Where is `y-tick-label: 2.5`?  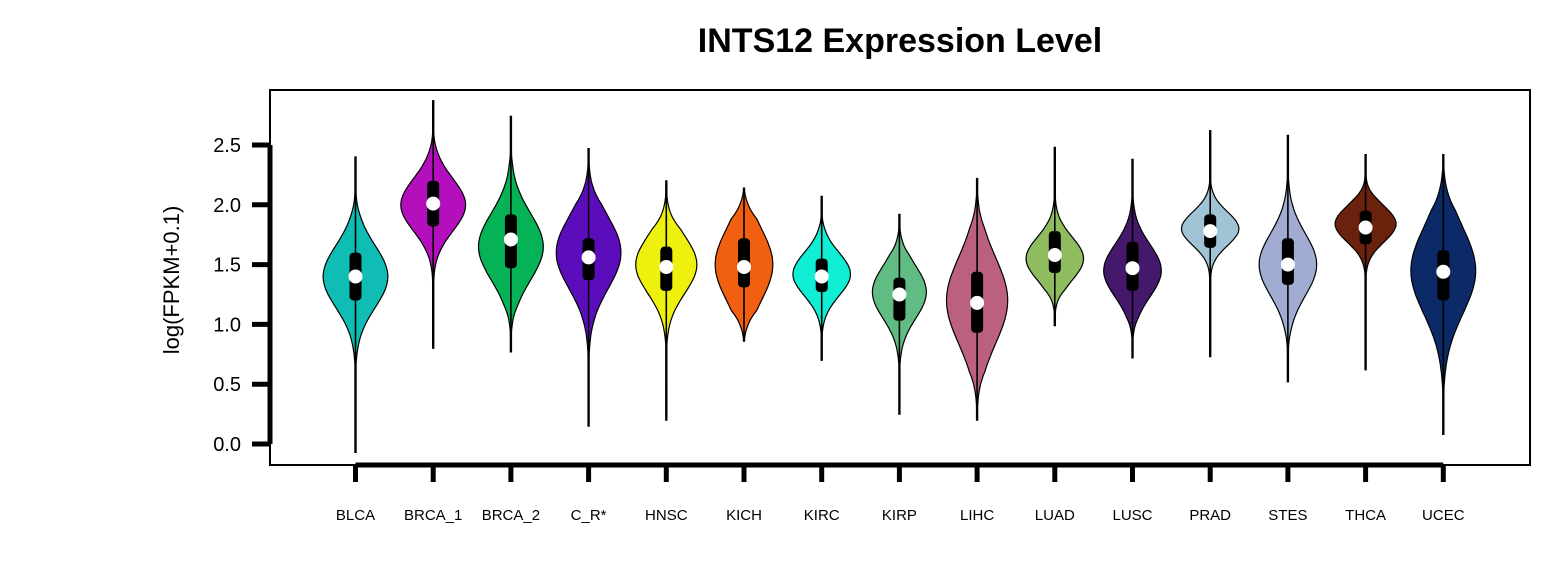
y-tick-label: 2.5 is located at coordinates (227, 146).